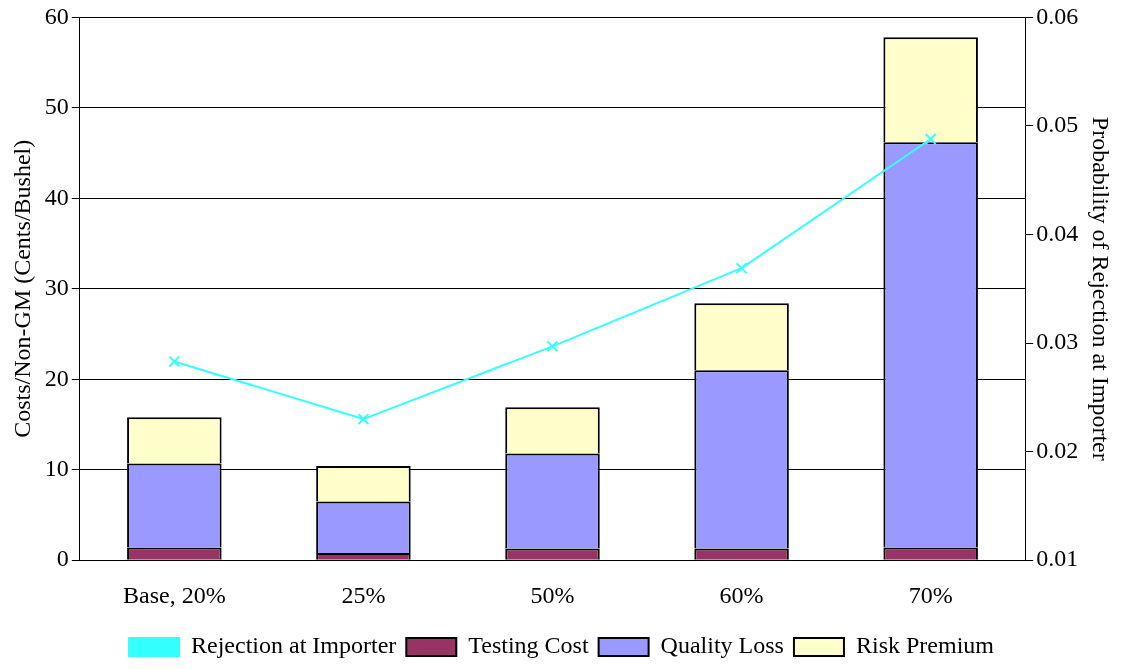  Describe the element at coordinates (62, 558) in the screenshot. I see `y-tick-label: 0` at that location.